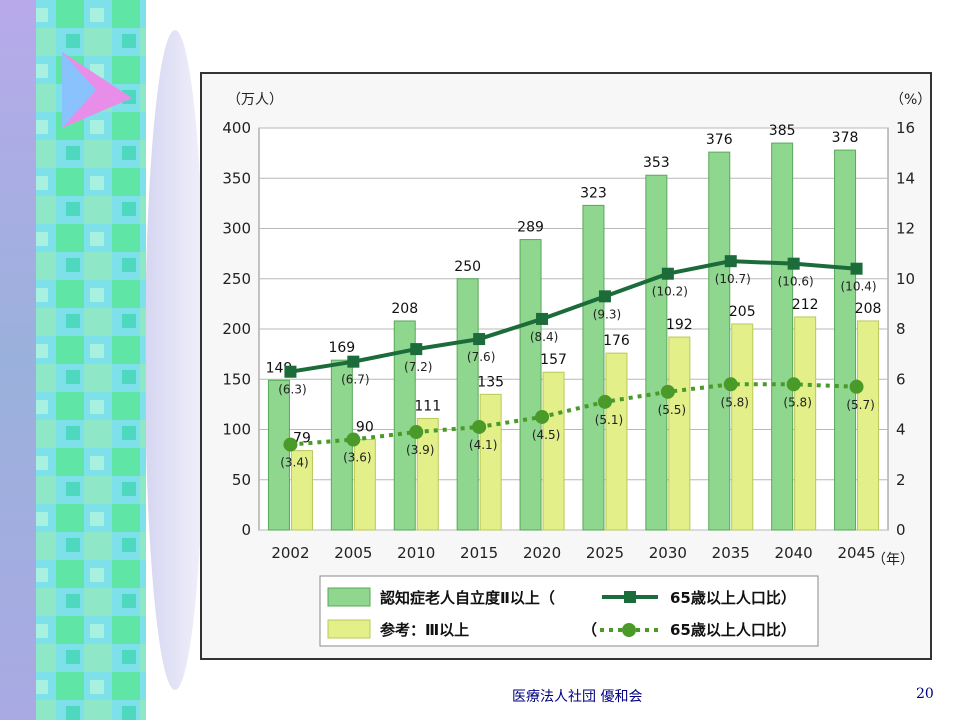  What do you see at coordinates (236, 379) in the screenshot?
I see `y-tick-label: 150` at bounding box center [236, 379].